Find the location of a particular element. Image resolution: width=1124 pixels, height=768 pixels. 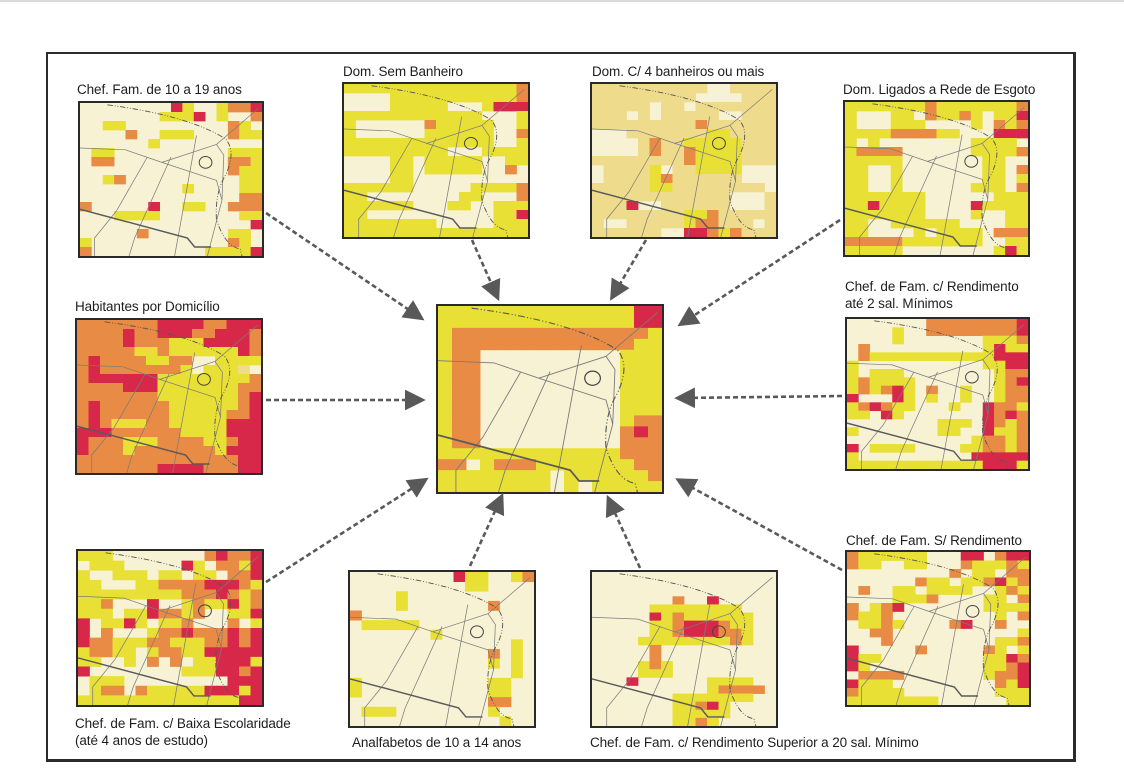

boundary-line is located at coordinates (446, 649).